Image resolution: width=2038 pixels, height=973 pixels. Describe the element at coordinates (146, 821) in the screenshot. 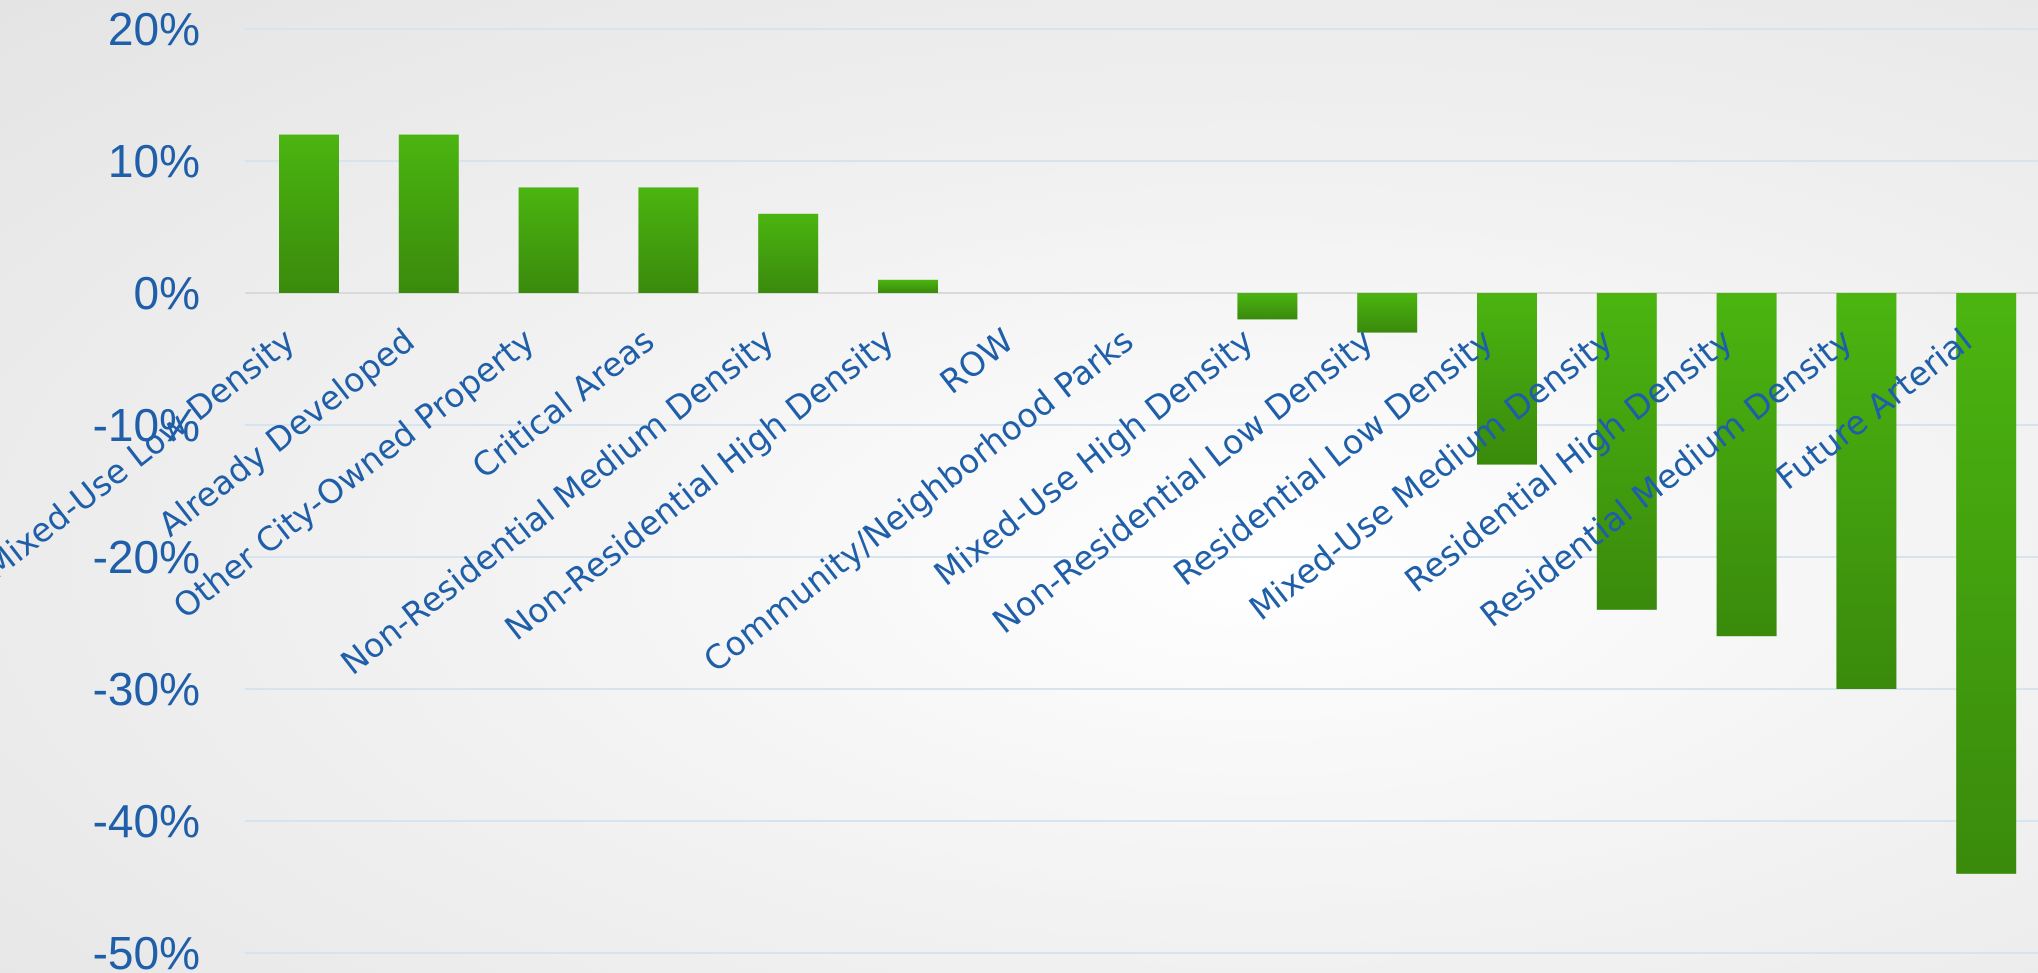

I see `y-tick-label: -40%` at that location.